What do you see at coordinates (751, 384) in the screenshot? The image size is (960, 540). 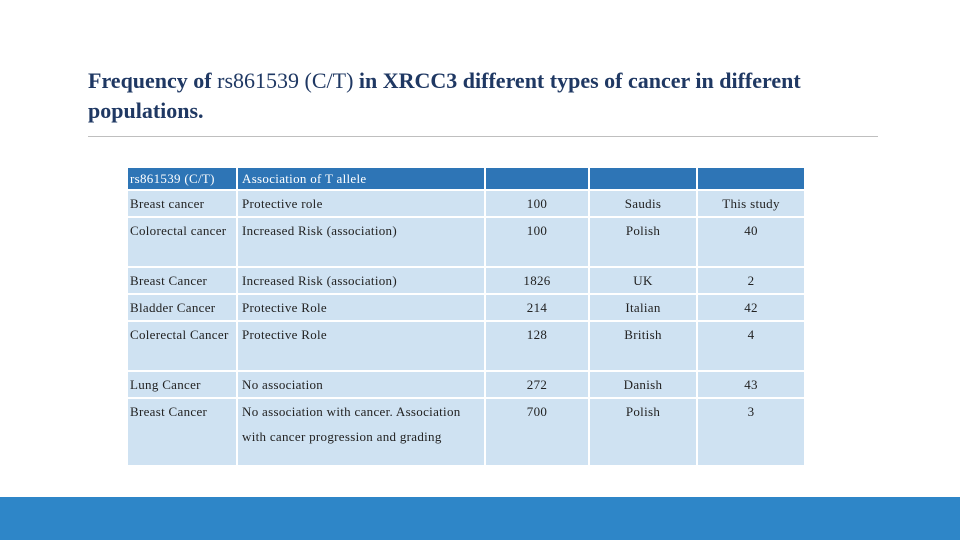 I see `cell-reference: 43` at bounding box center [751, 384].